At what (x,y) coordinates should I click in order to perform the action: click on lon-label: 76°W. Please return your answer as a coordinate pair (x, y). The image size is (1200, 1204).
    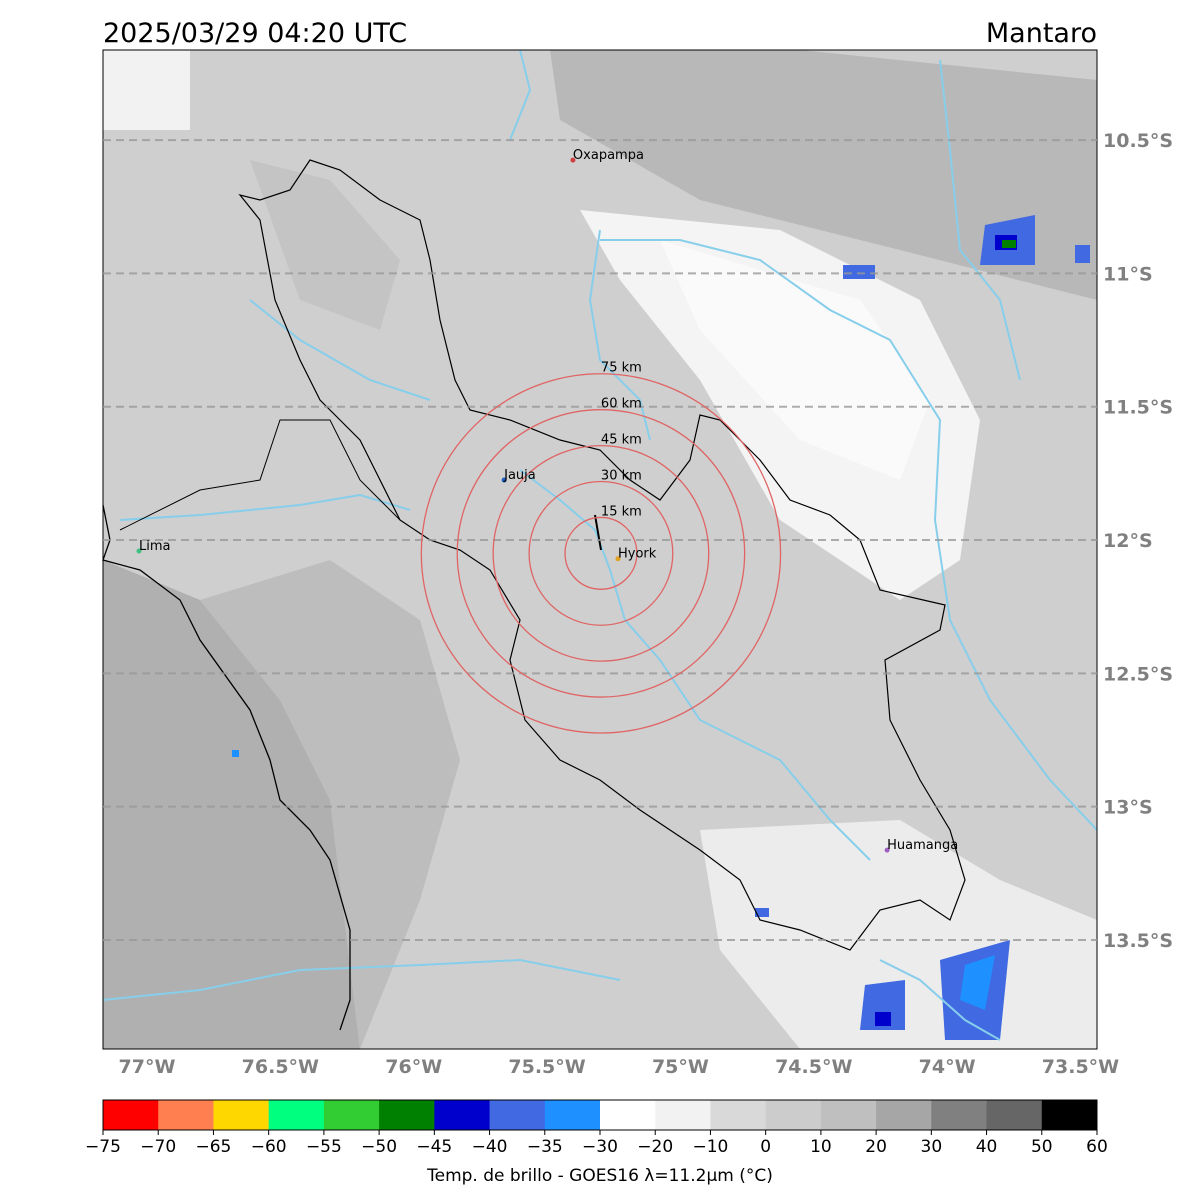
    Looking at the image, I should click on (413, 1067).